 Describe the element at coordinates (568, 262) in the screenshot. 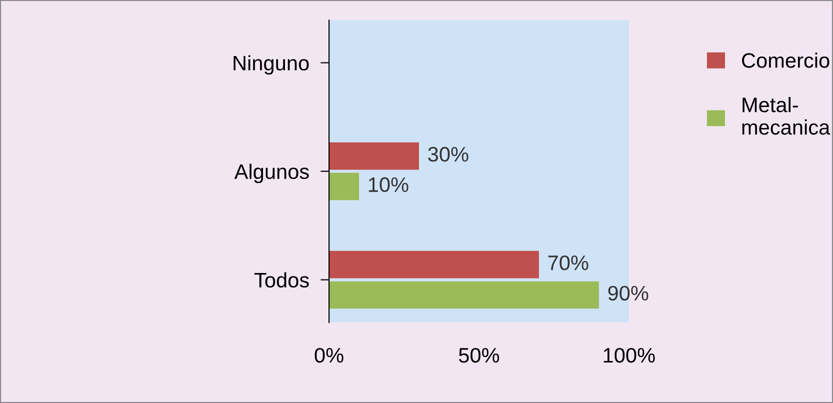

I see `data-label: 70%` at that location.